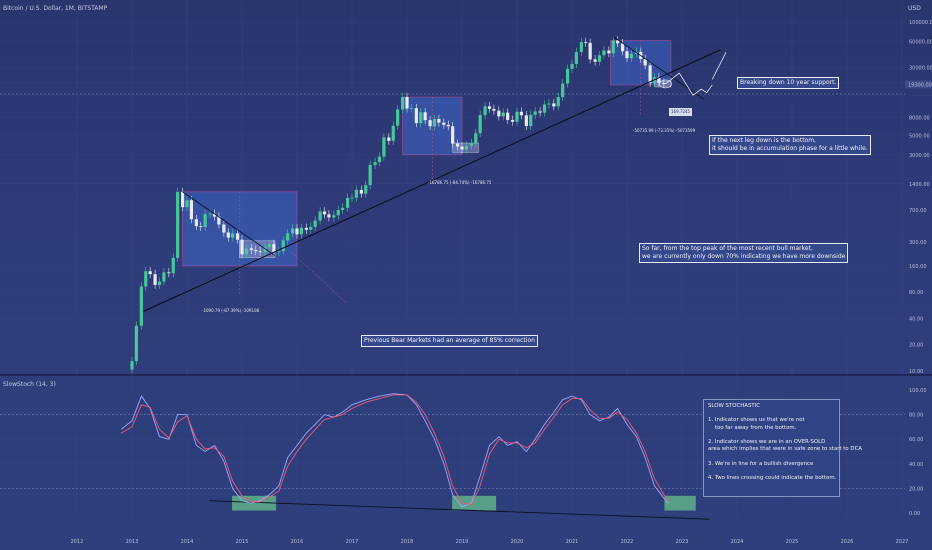  Describe the element at coordinates (918, 211) in the screenshot. I see `y-tick-700.00: 700.00` at that location.